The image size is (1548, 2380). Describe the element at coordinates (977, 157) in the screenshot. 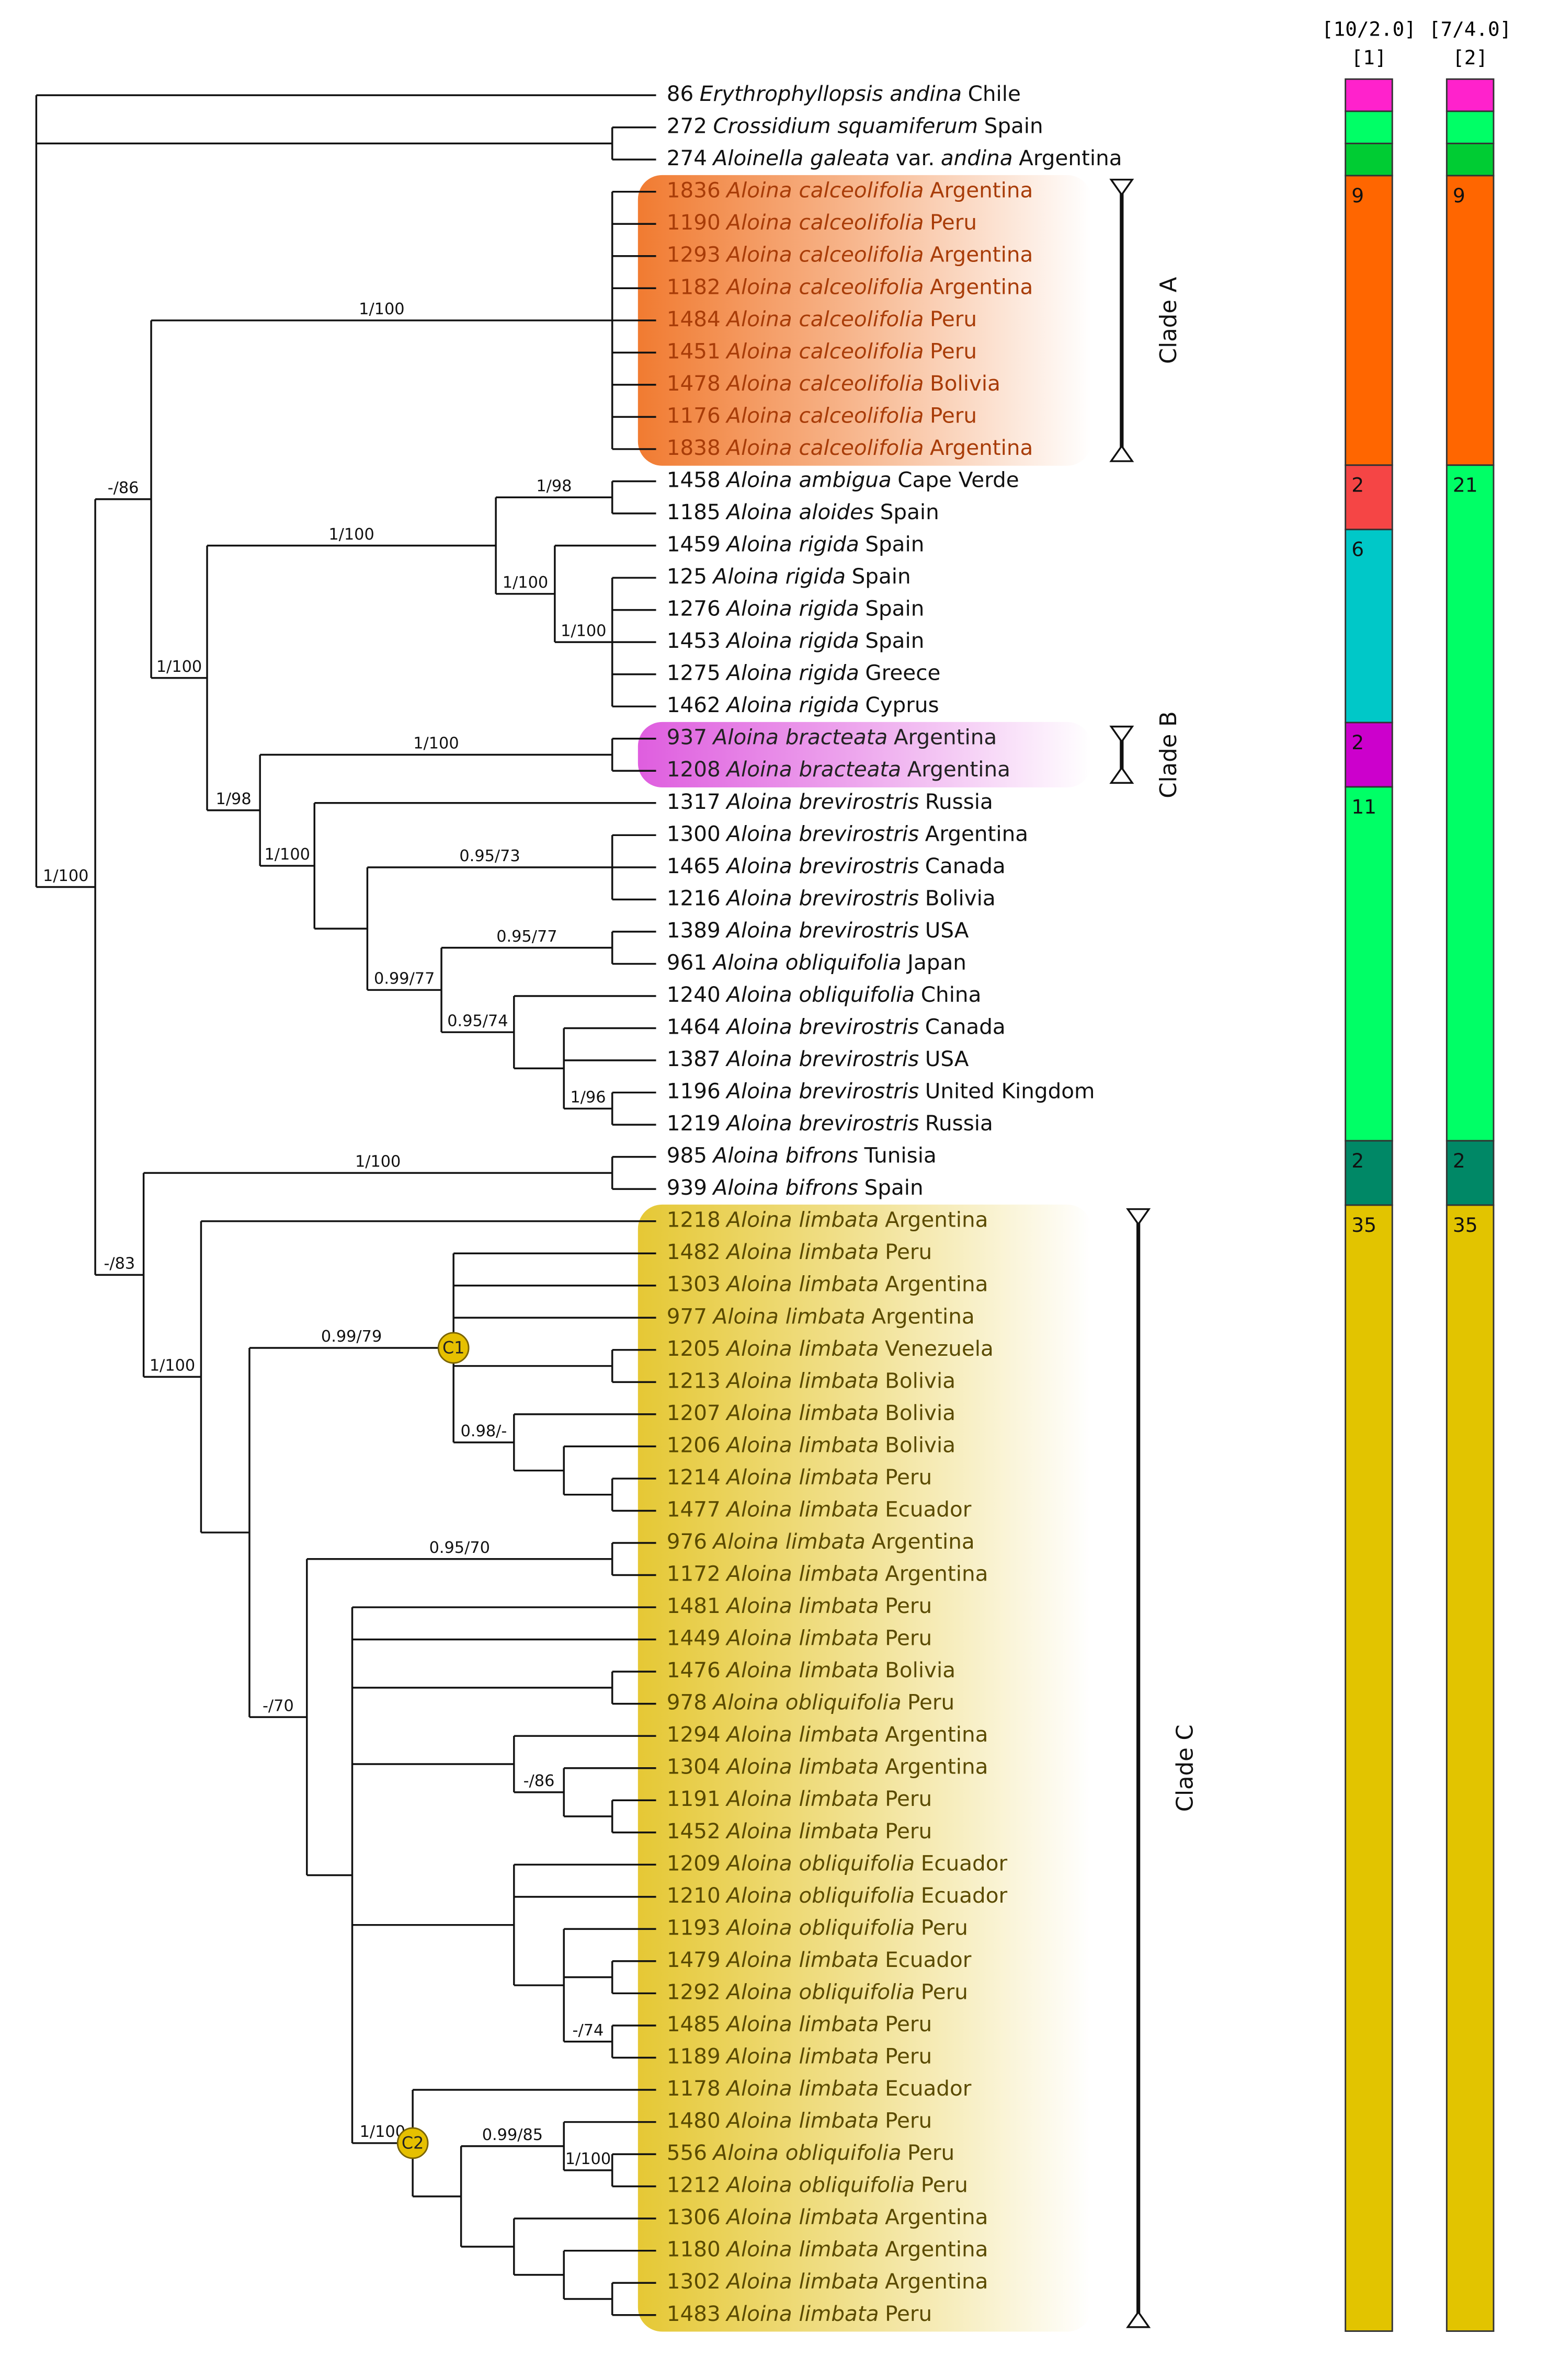

I see `leaf-epithet: andina` at that location.